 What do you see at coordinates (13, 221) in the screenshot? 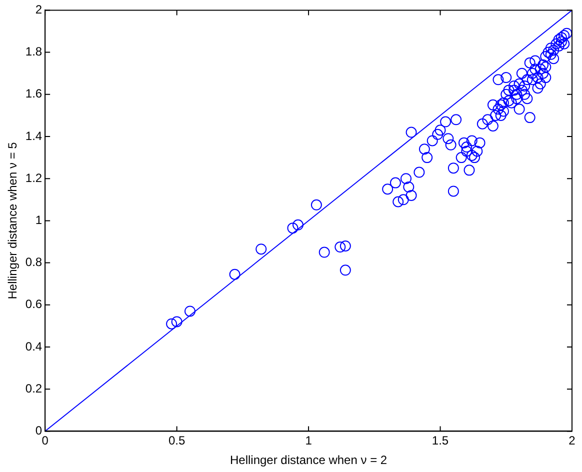
I see `y-axis-title: Hellinger distance when ν = 5` at bounding box center [13, 221].